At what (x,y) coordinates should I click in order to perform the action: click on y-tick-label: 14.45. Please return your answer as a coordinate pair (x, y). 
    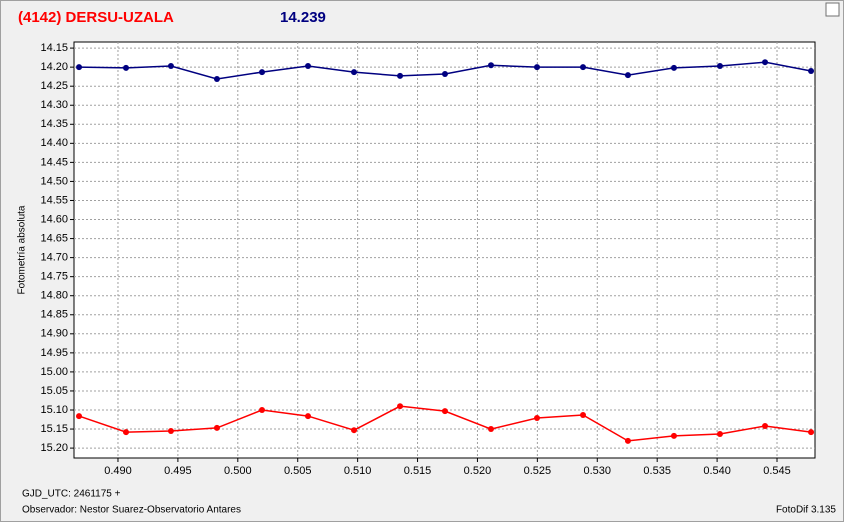
    Looking at the image, I should click on (54, 162).